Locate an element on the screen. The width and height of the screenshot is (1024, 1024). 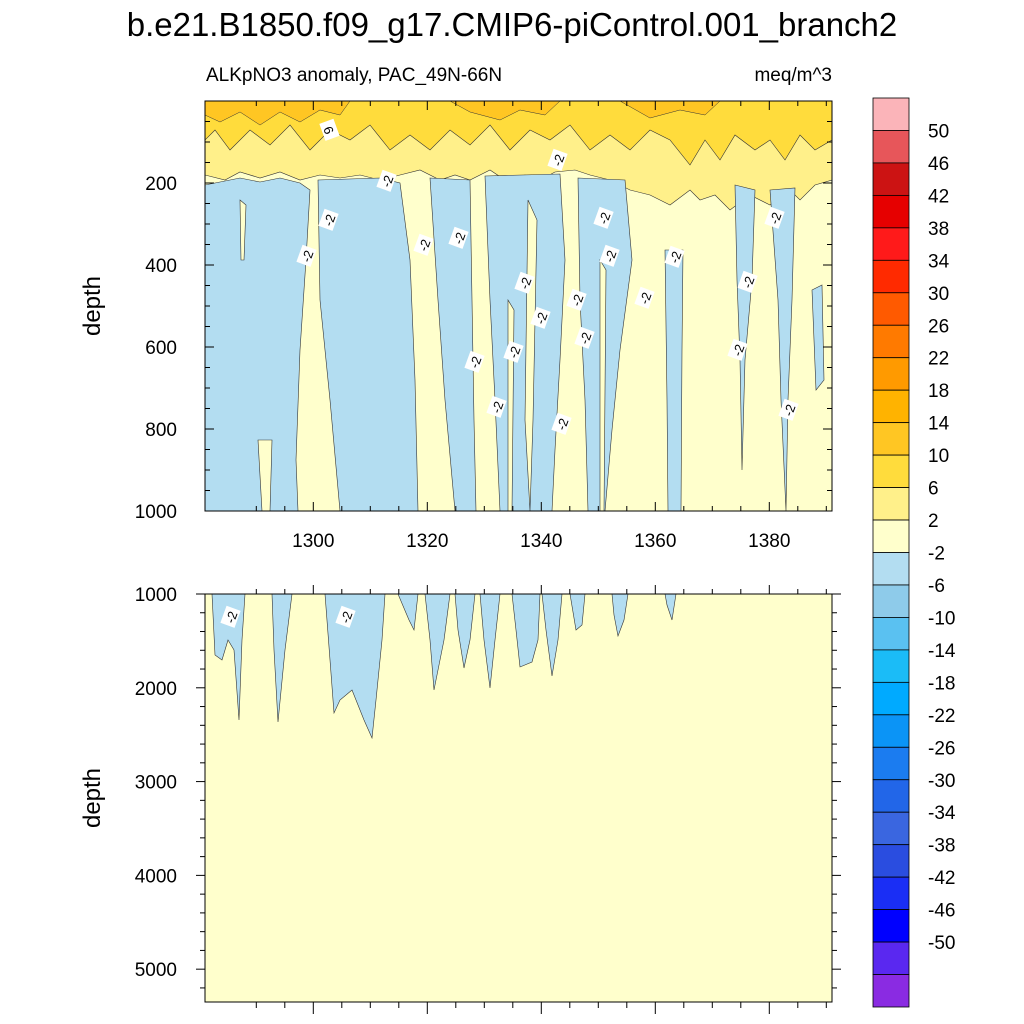
bottom-blue-region-i is located at coordinates (552, 635).